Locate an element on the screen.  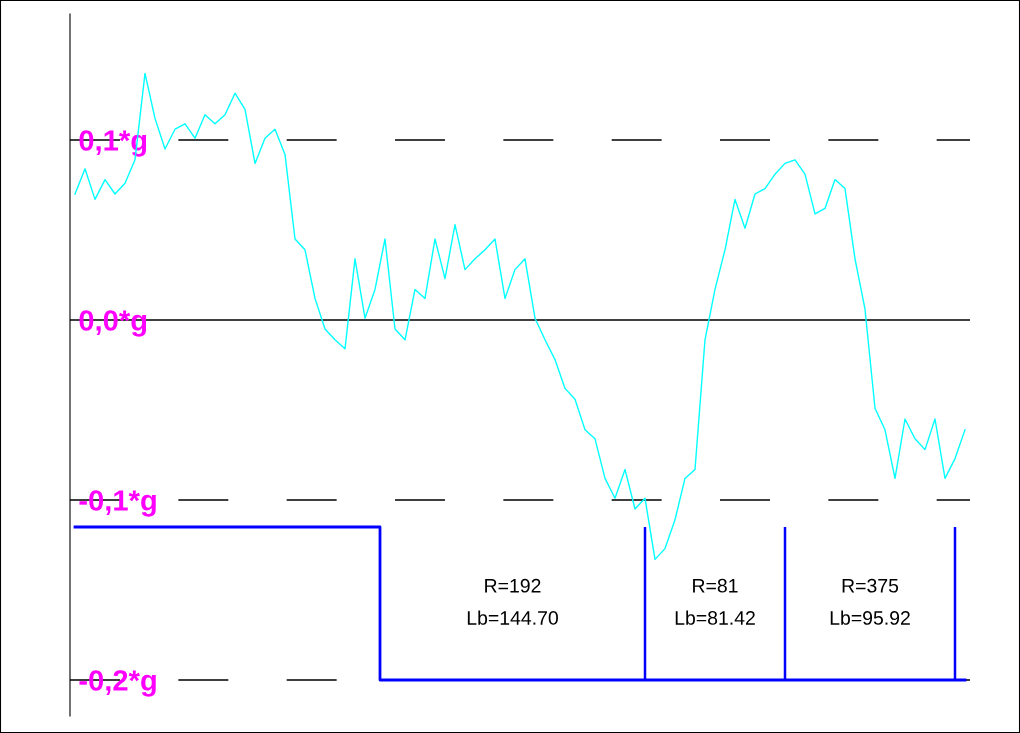
annotation: R=192 Lb=144.70 is located at coordinates (512, 601).